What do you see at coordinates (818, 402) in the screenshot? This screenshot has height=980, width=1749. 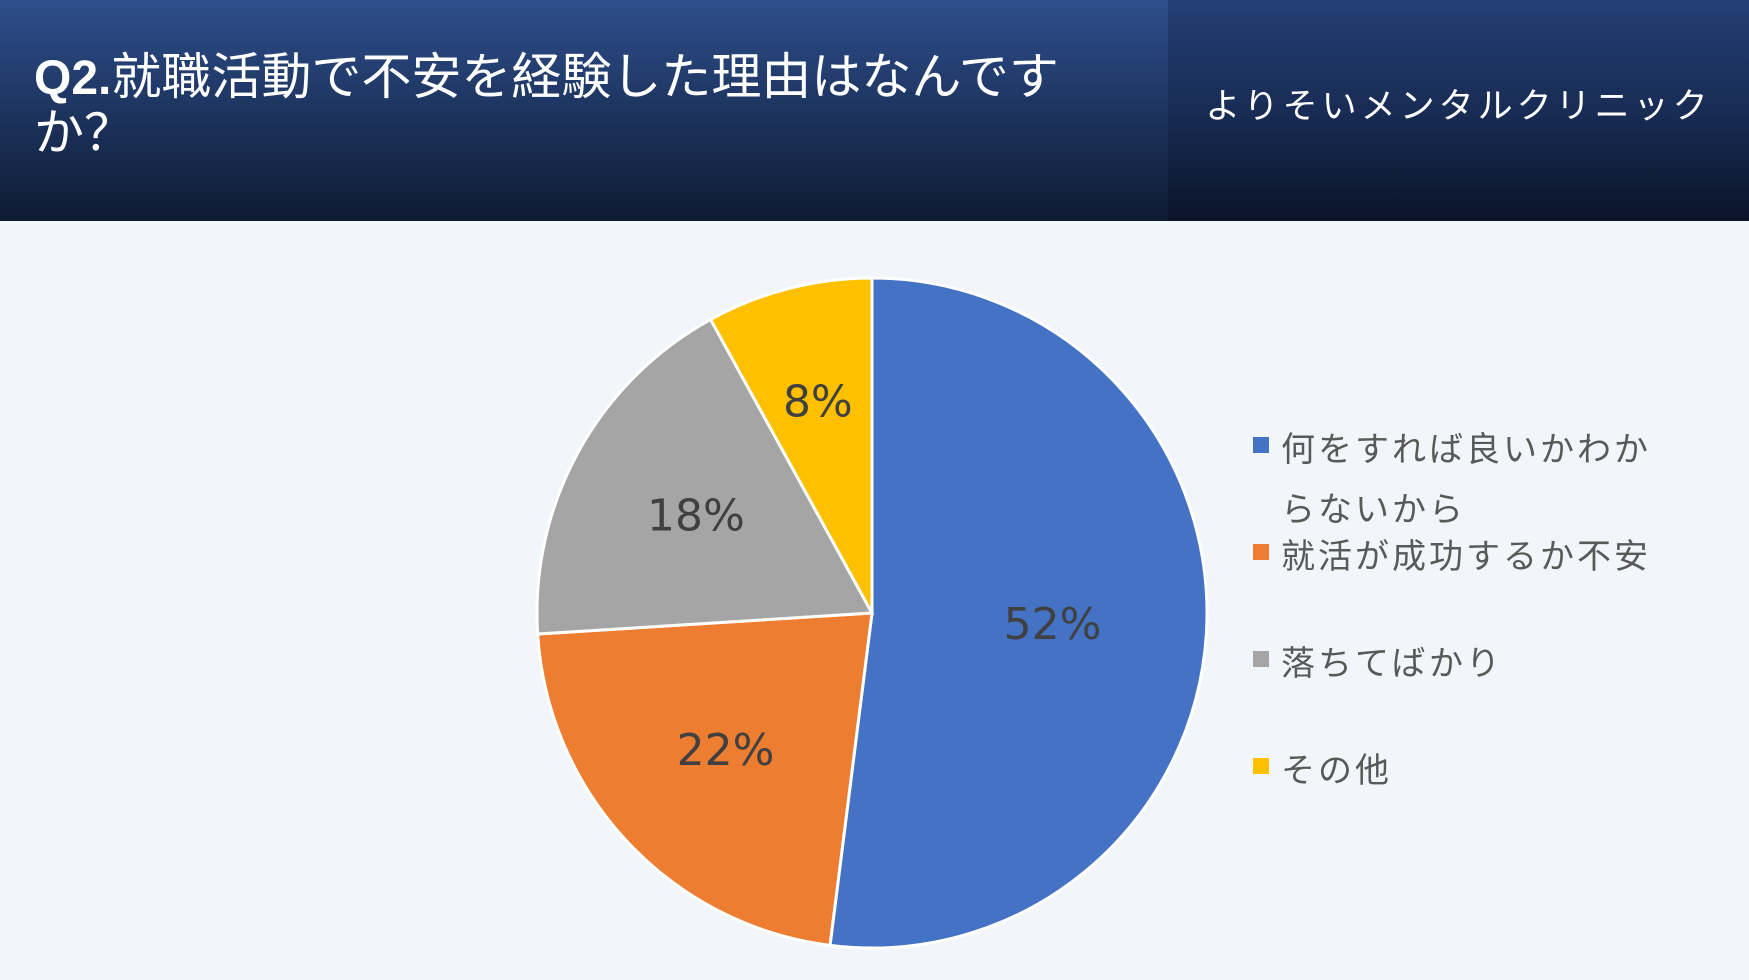 I see `data-label-other: 8%` at bounding box center [818, 402].